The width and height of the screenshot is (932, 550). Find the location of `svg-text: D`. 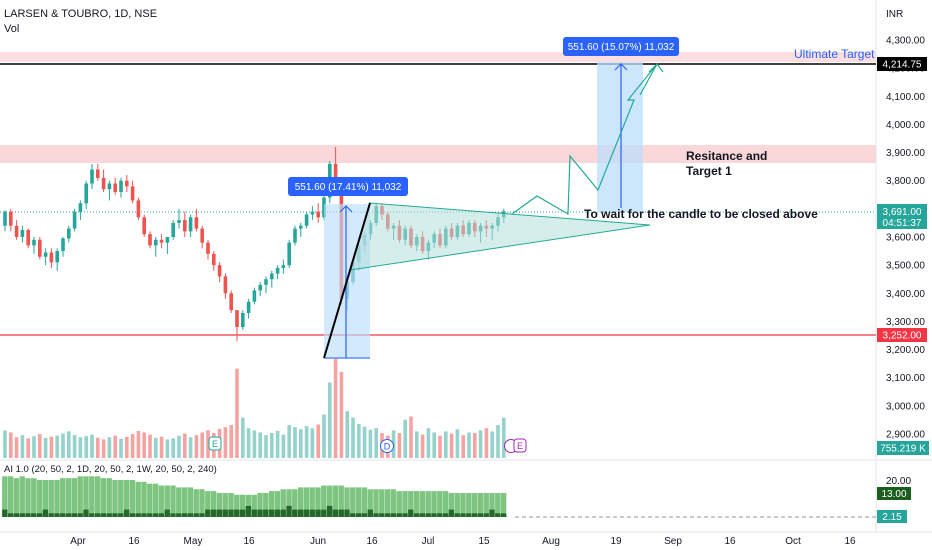

svg-text: D is located at coordinates (387, 447).